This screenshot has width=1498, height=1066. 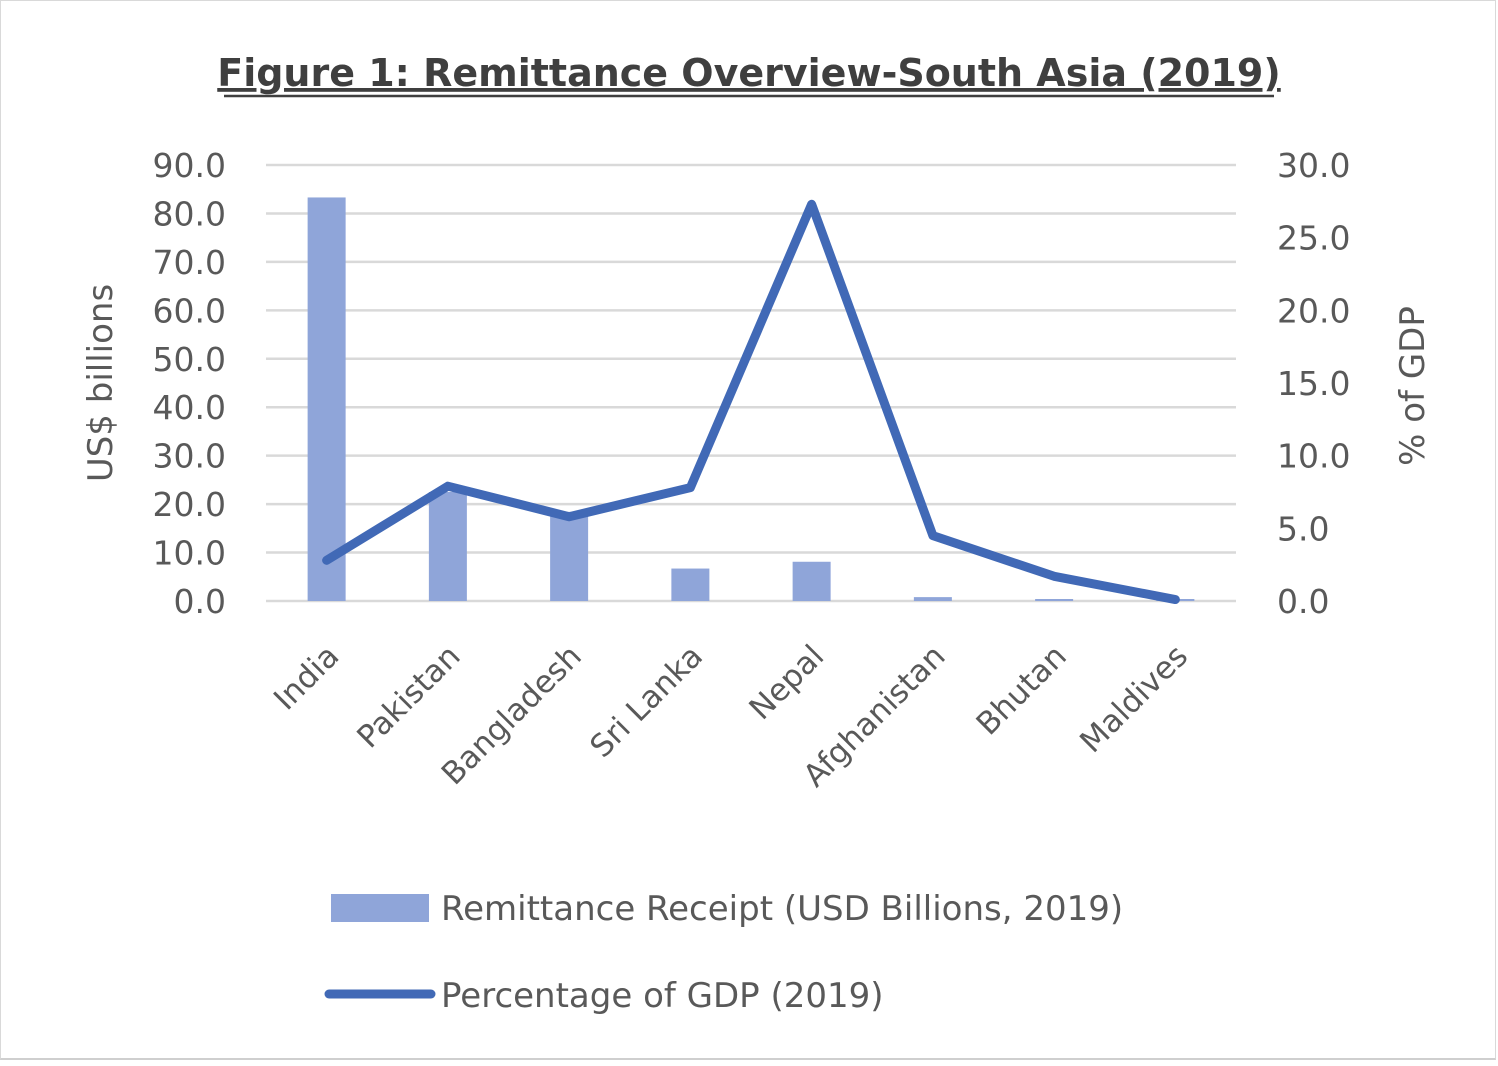 What do you see at coordinates (189, 456) in the screenshot?
I see `left-tick-label: 30.0` at bounding box center [189, 456].